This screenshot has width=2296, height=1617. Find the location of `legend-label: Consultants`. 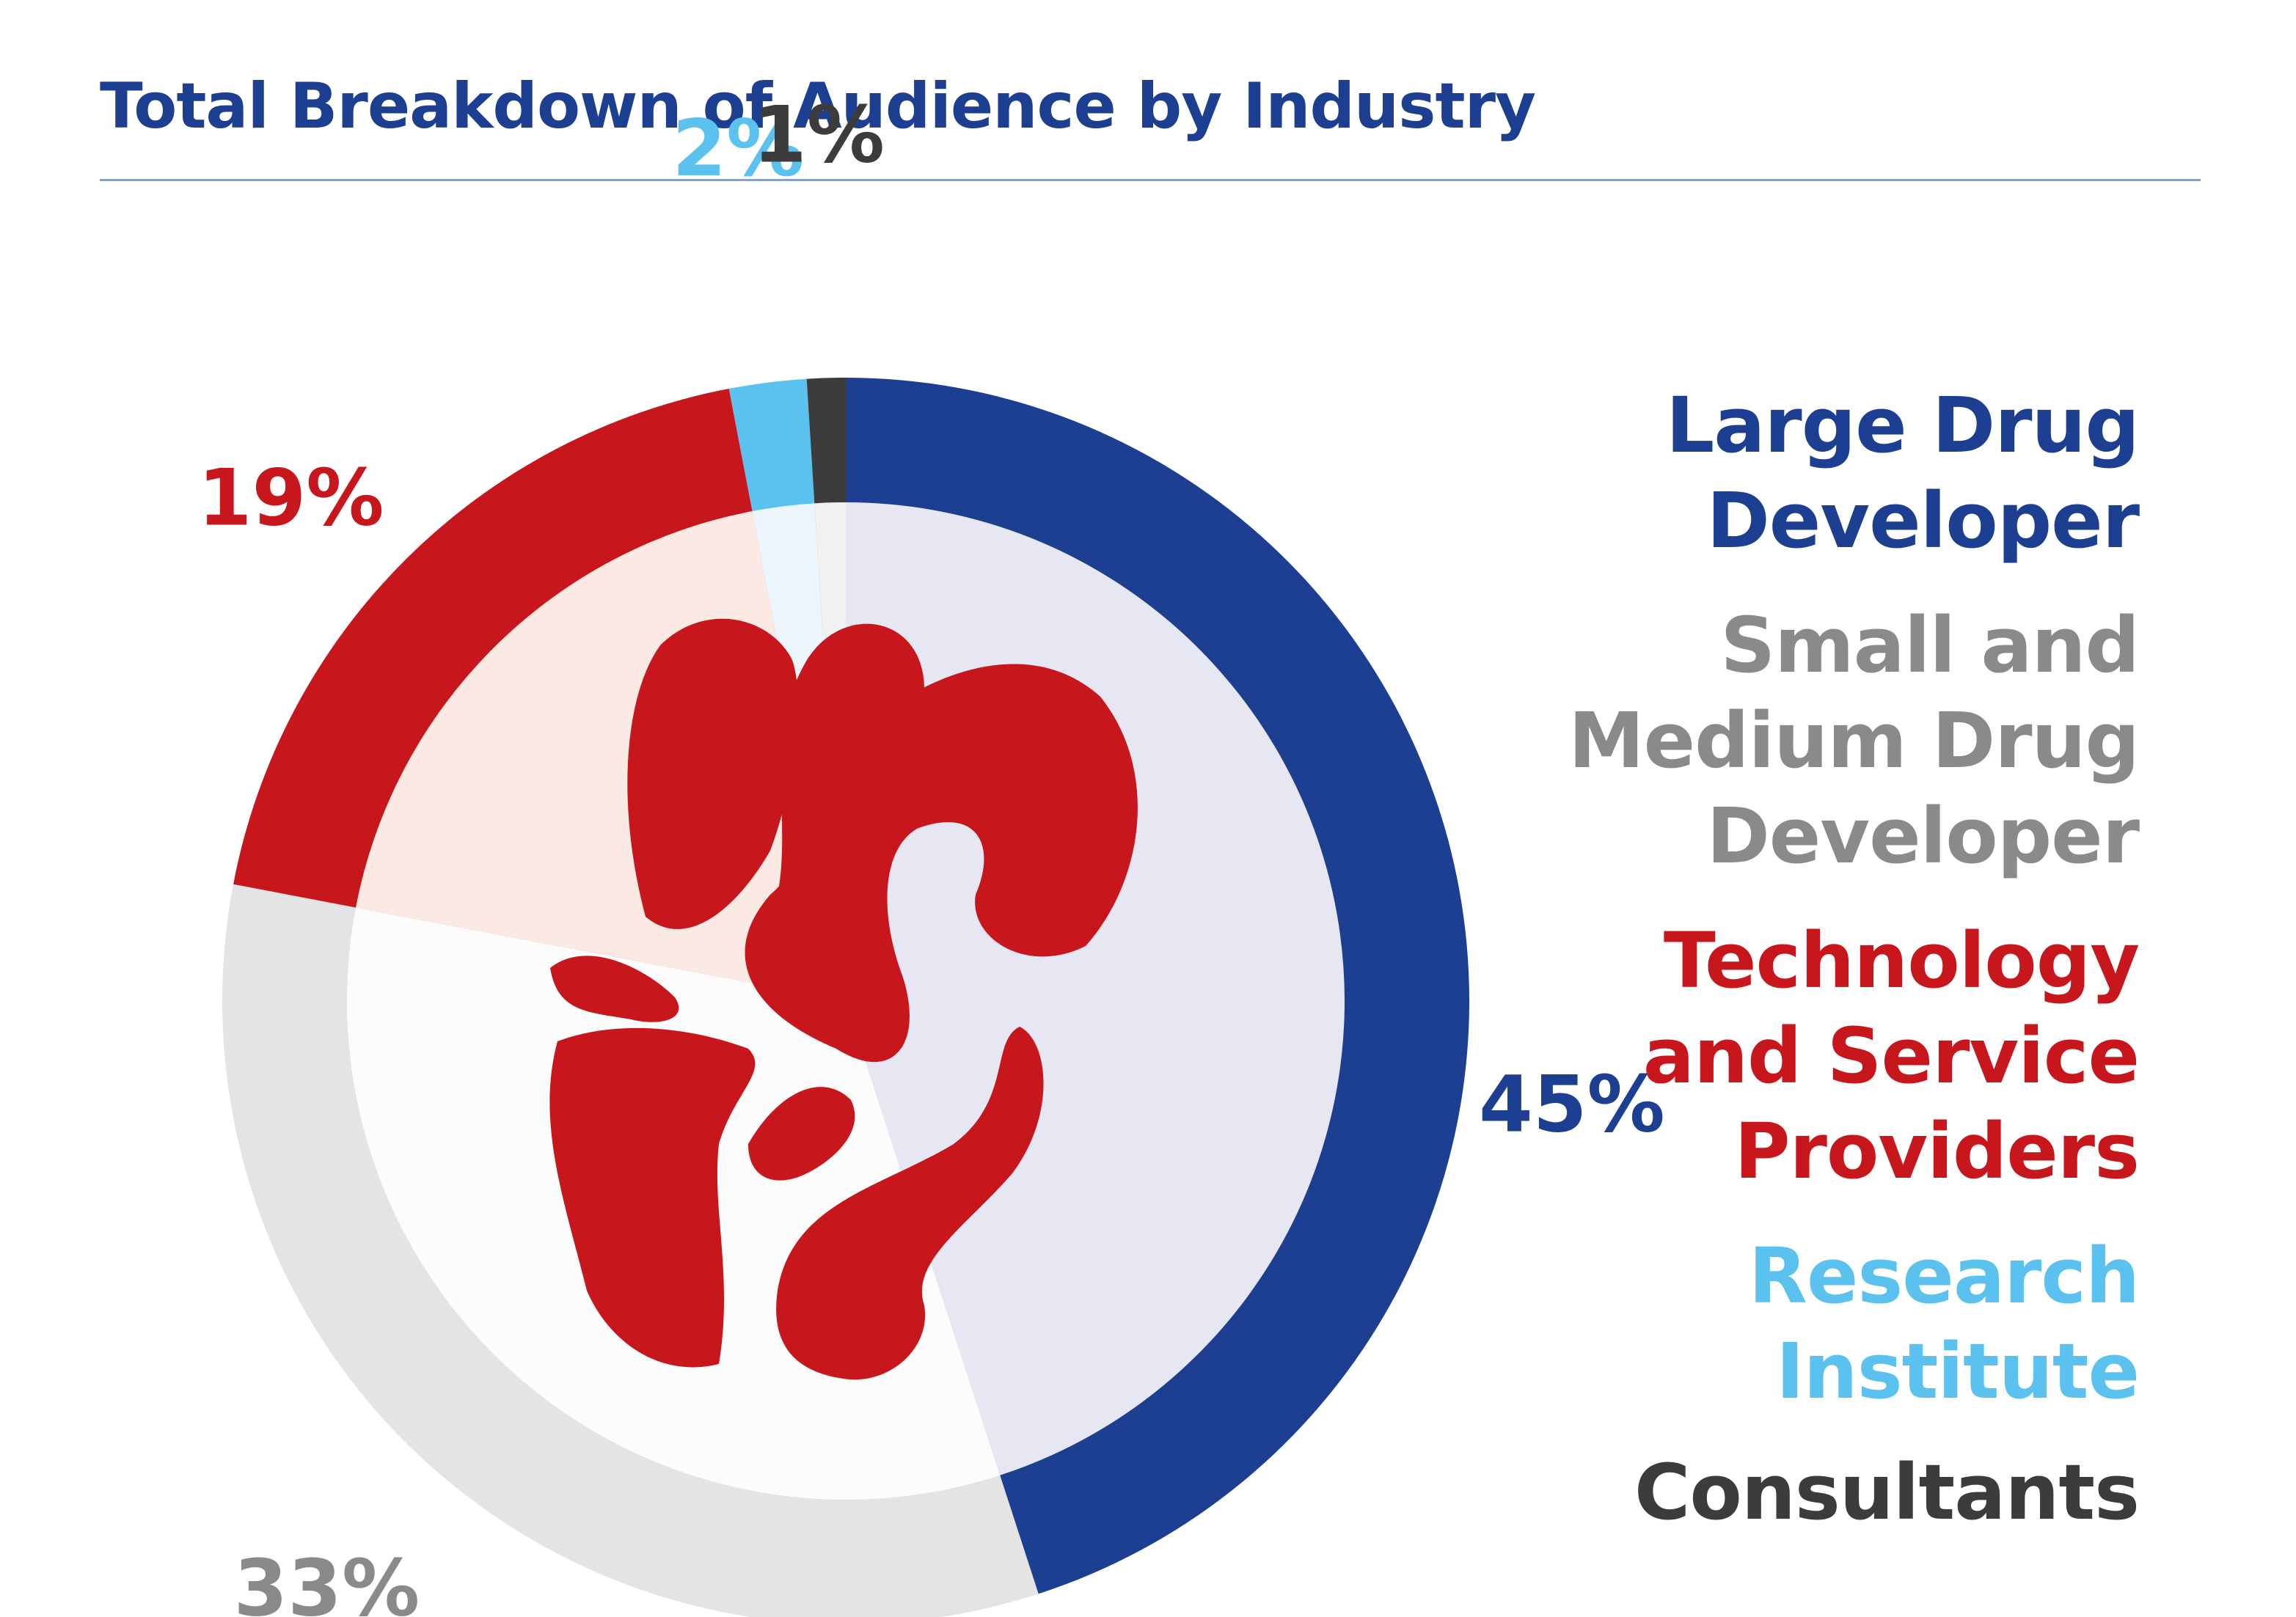

legend-label: Consultants is located at coordinates (1887, 1492).